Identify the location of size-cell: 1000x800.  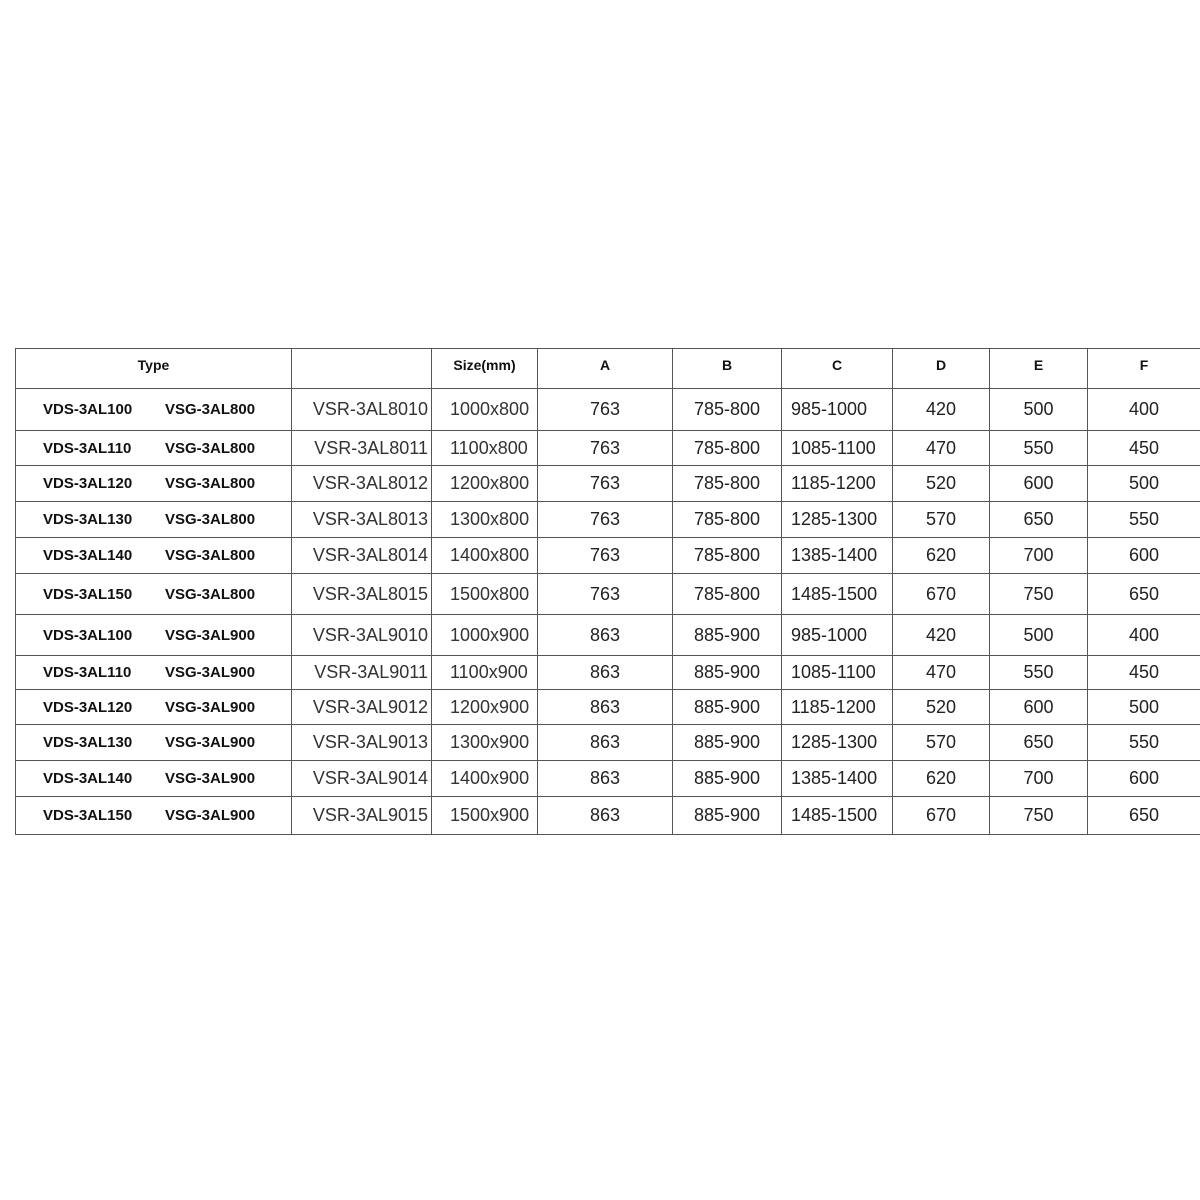
(484, 409).